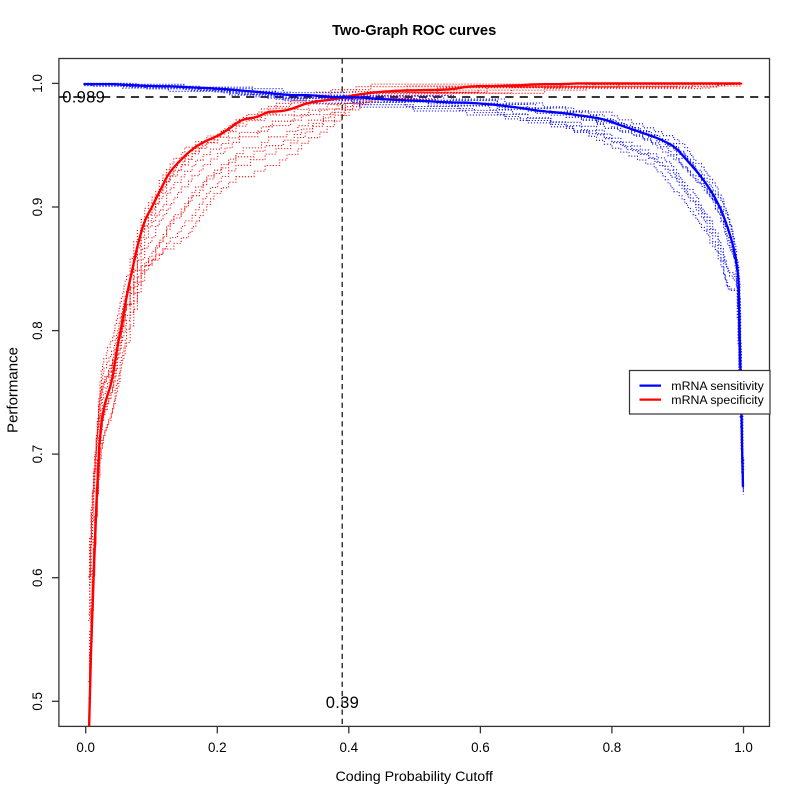  I want to click on svg-text: mRNA sensitivity, so click(717, 386).